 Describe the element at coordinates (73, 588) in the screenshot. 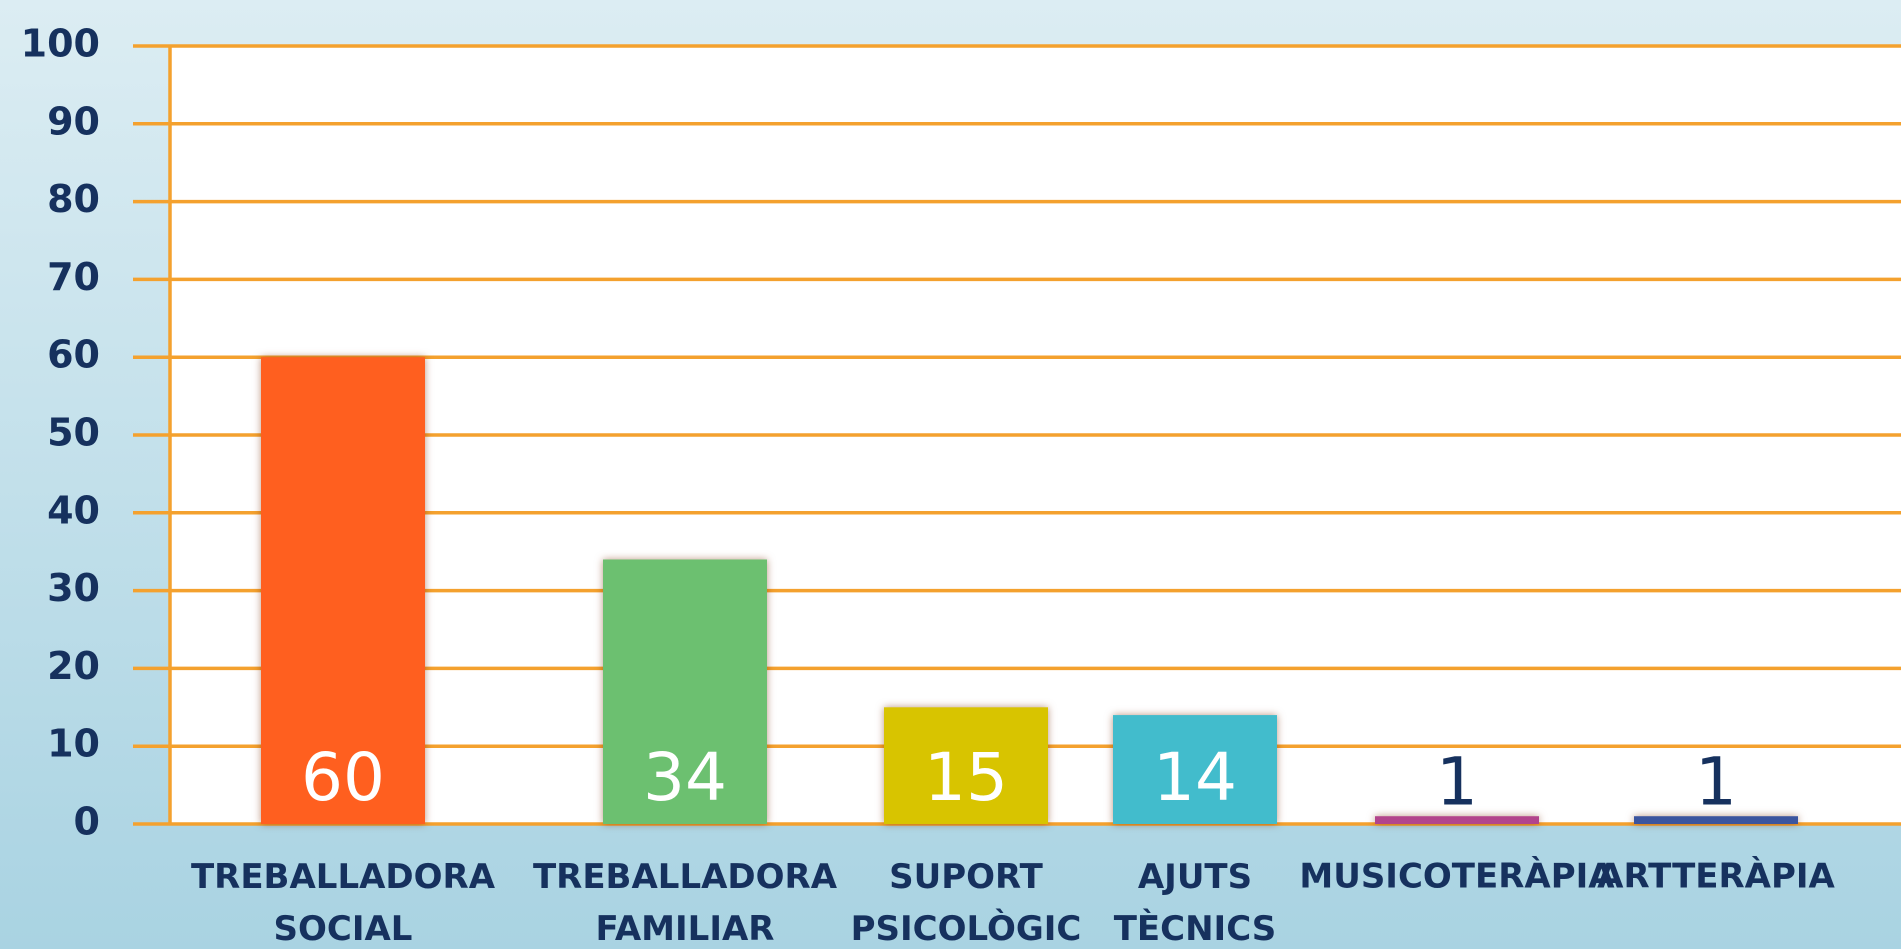

I see `y-tick-label: 30` at that location.